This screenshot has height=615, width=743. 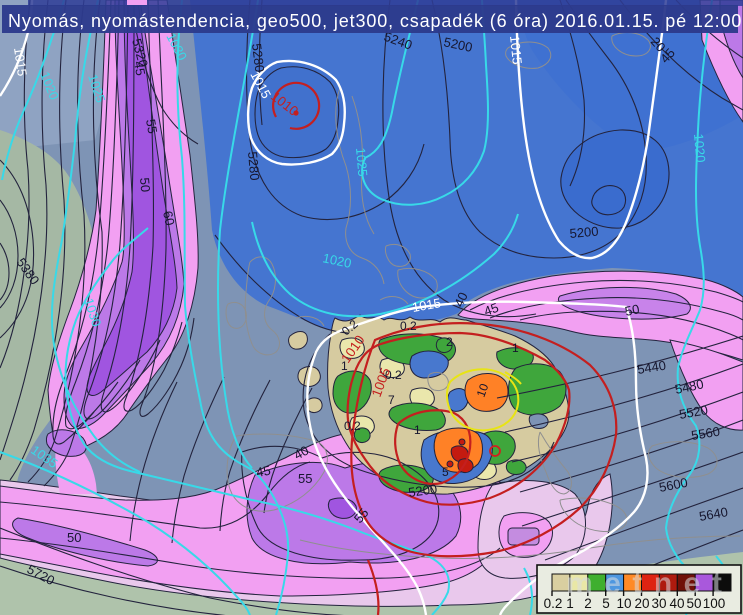 What do you see at coordinates (658, 603) in the screenshot?
I see `svg-text: 30` at bounding box center [658, 603].